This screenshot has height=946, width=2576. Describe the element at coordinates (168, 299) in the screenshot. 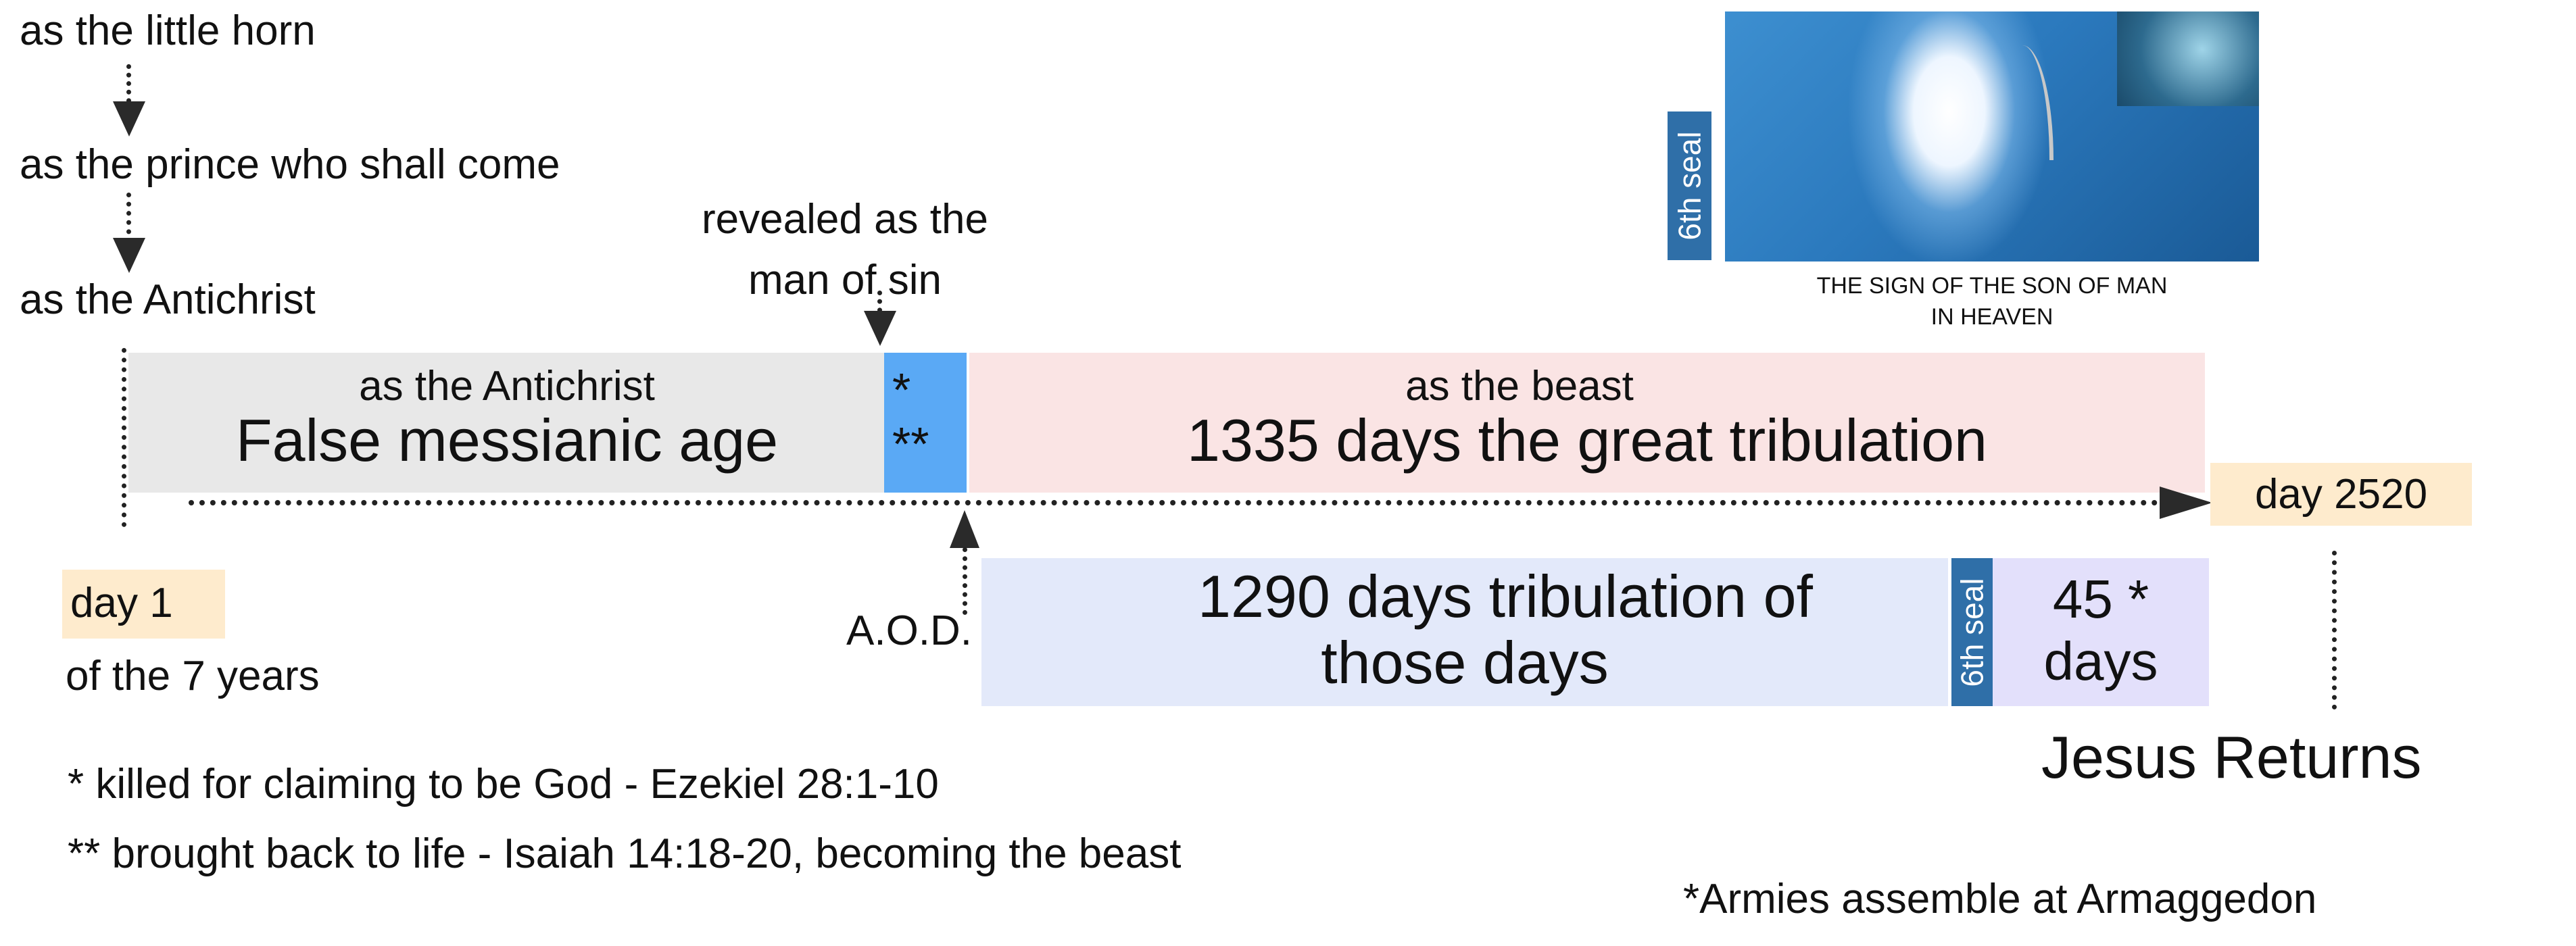

I see `label-antichrist: as the Antichrist` at that location.